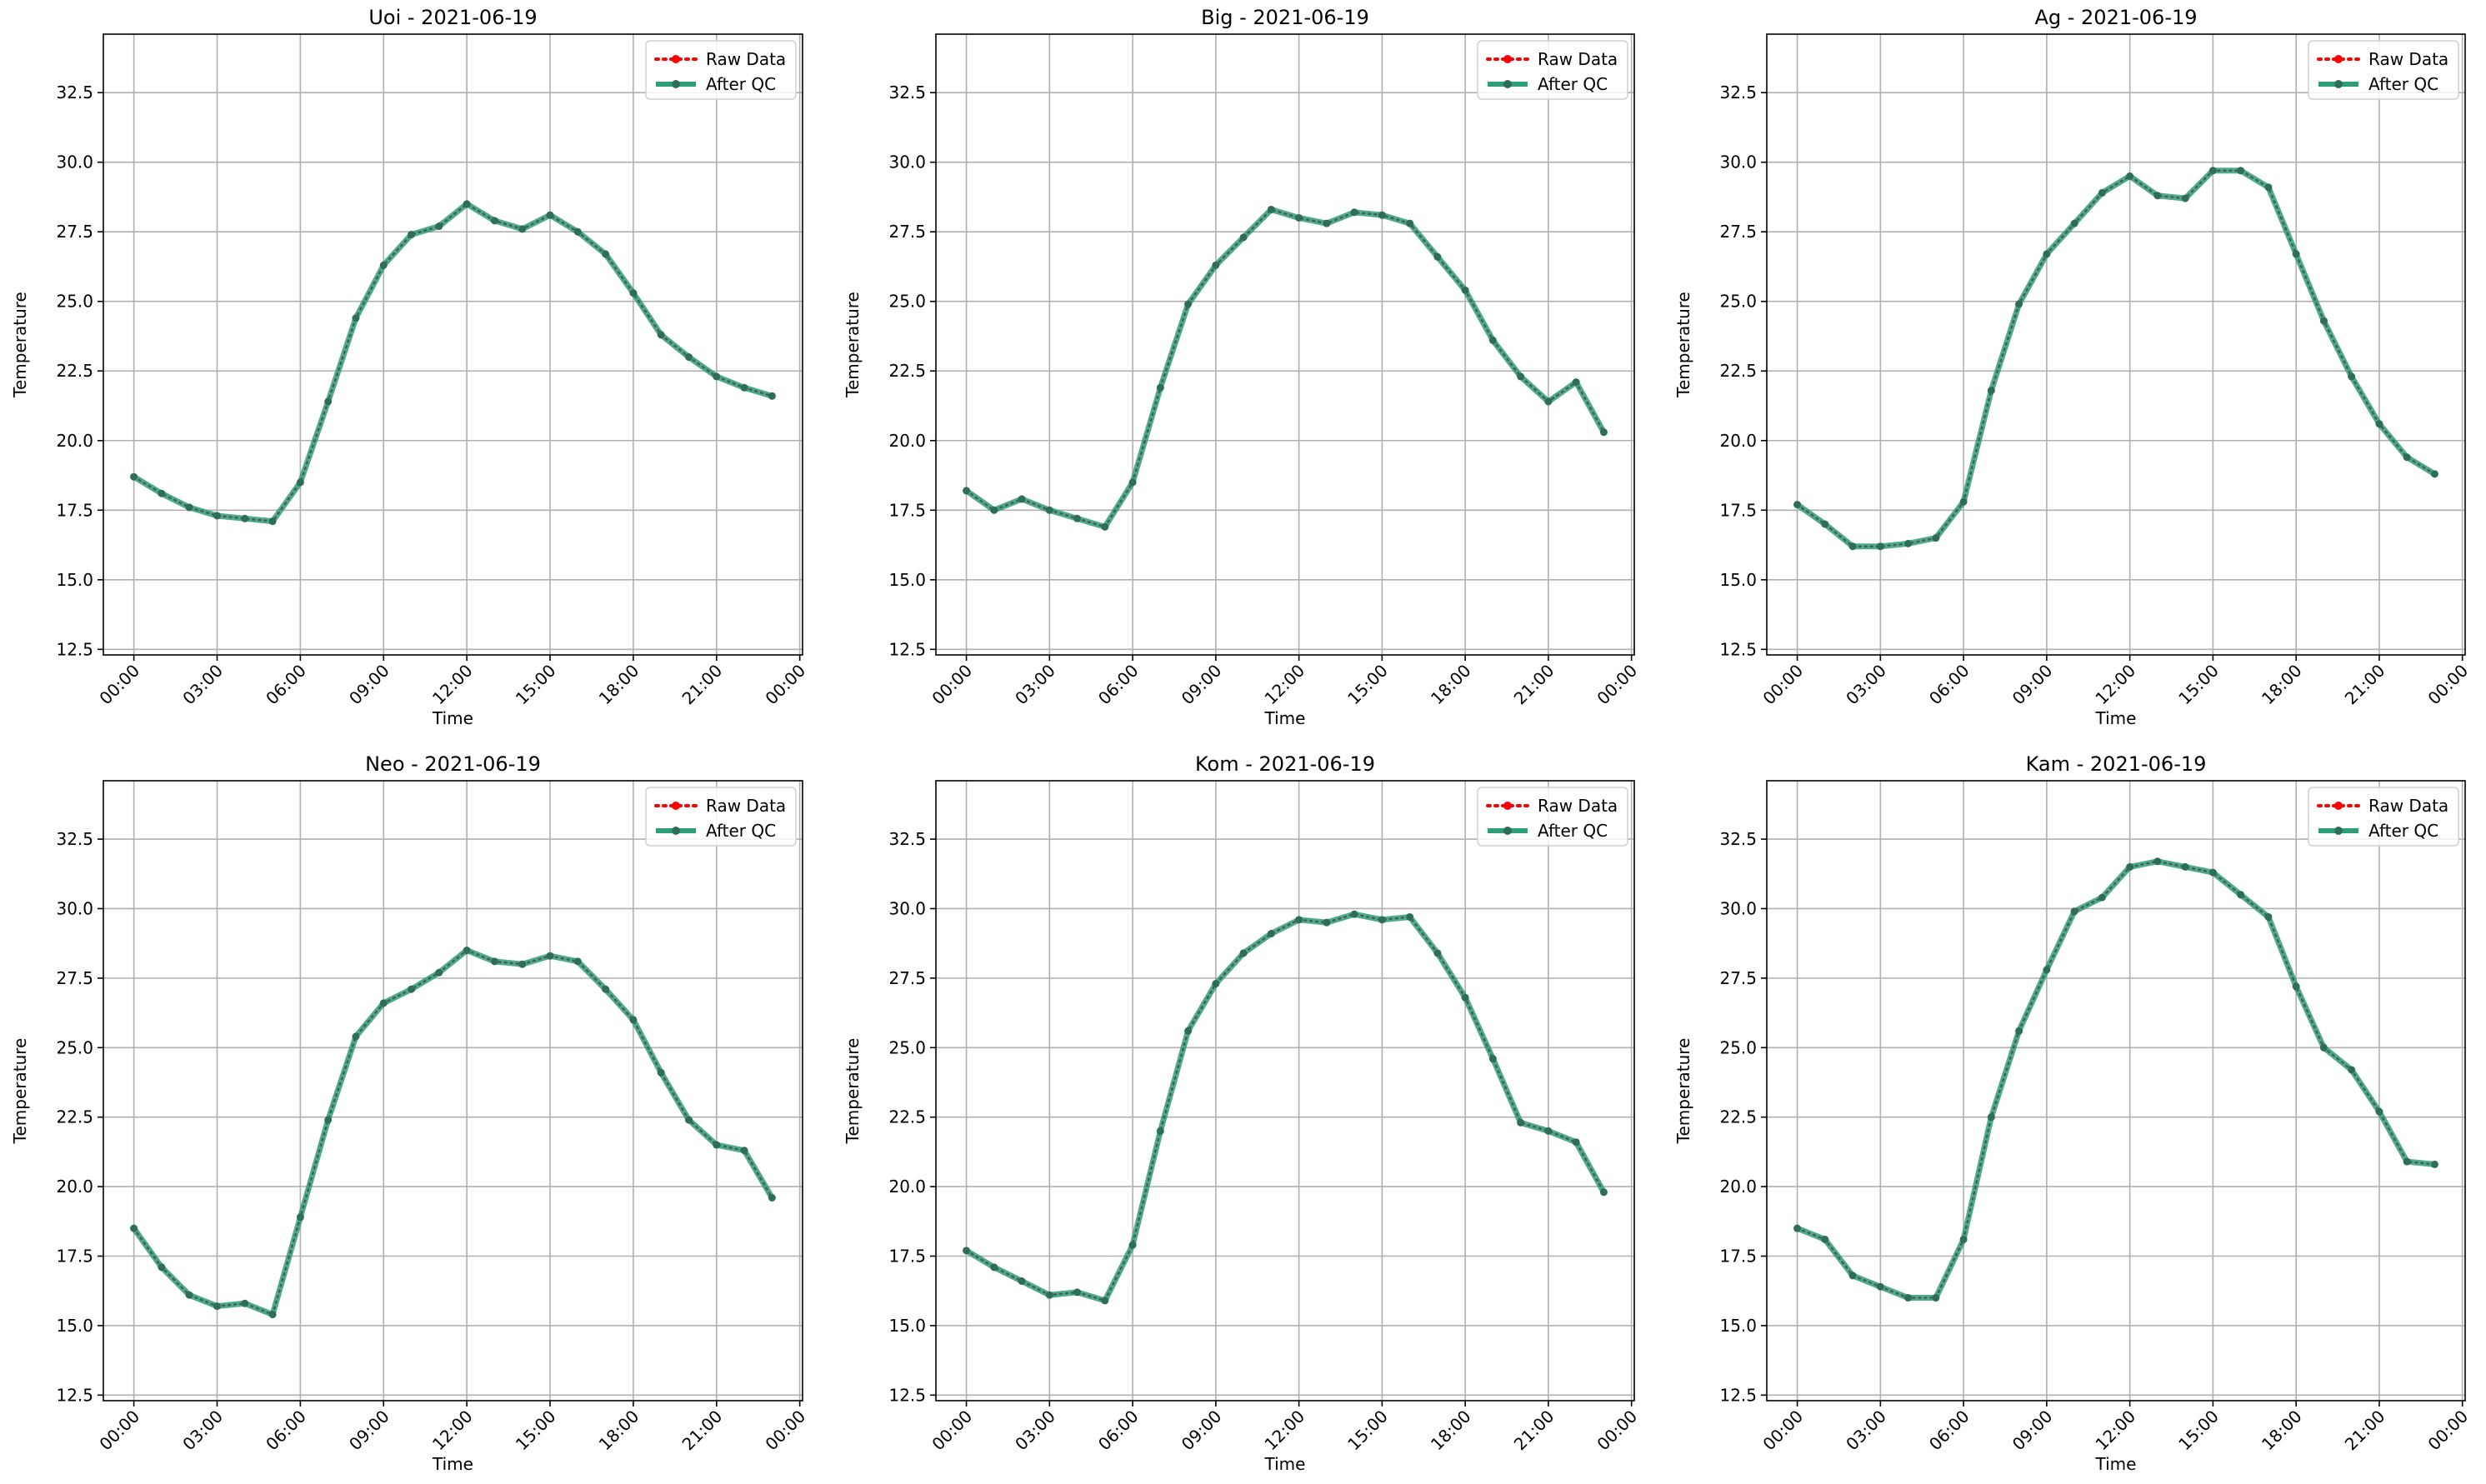  Describe the element at coordinates (907, 978) in the screenshot. I see `y-tick-label: 27.5` at that location.